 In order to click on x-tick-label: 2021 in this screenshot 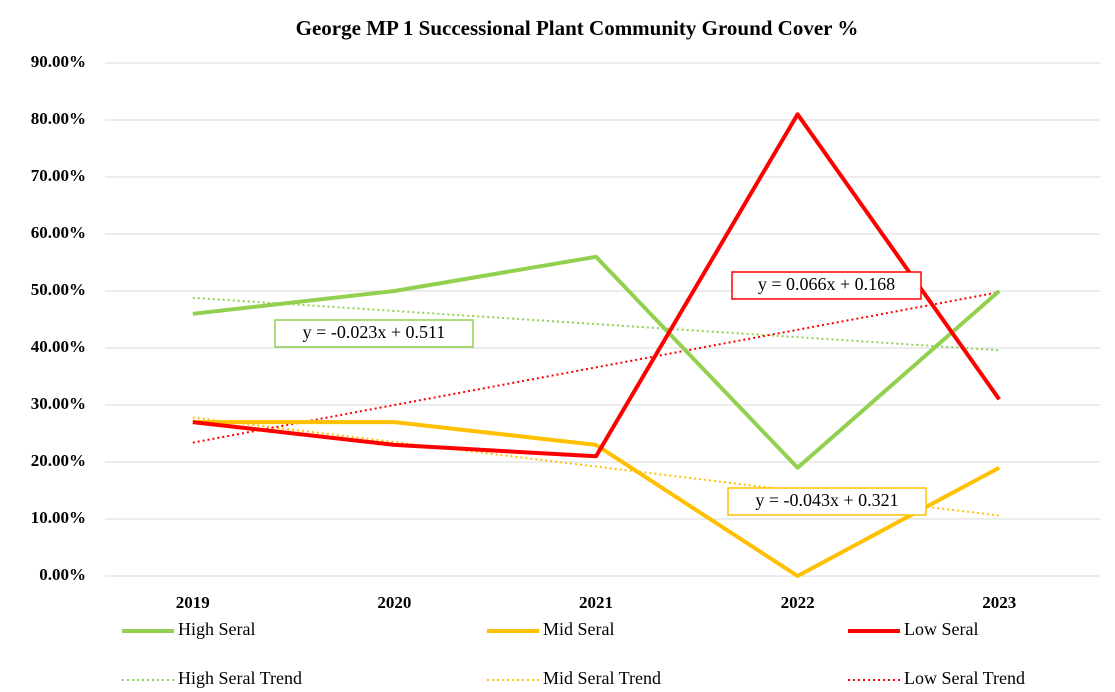, I will do `click(596, 602)`.